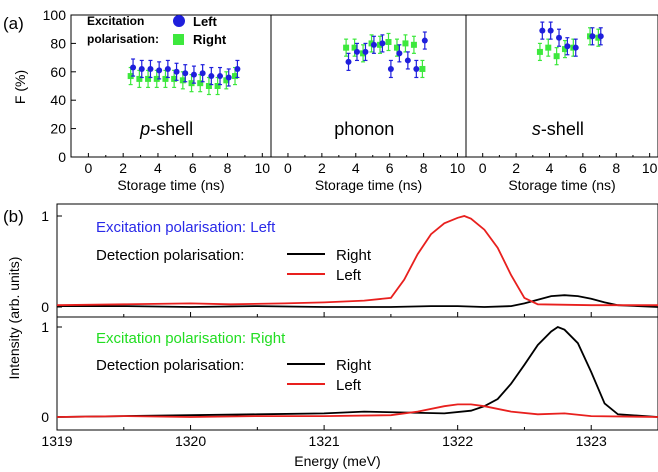  I want to click on subplot-frame, so click(561, 86).